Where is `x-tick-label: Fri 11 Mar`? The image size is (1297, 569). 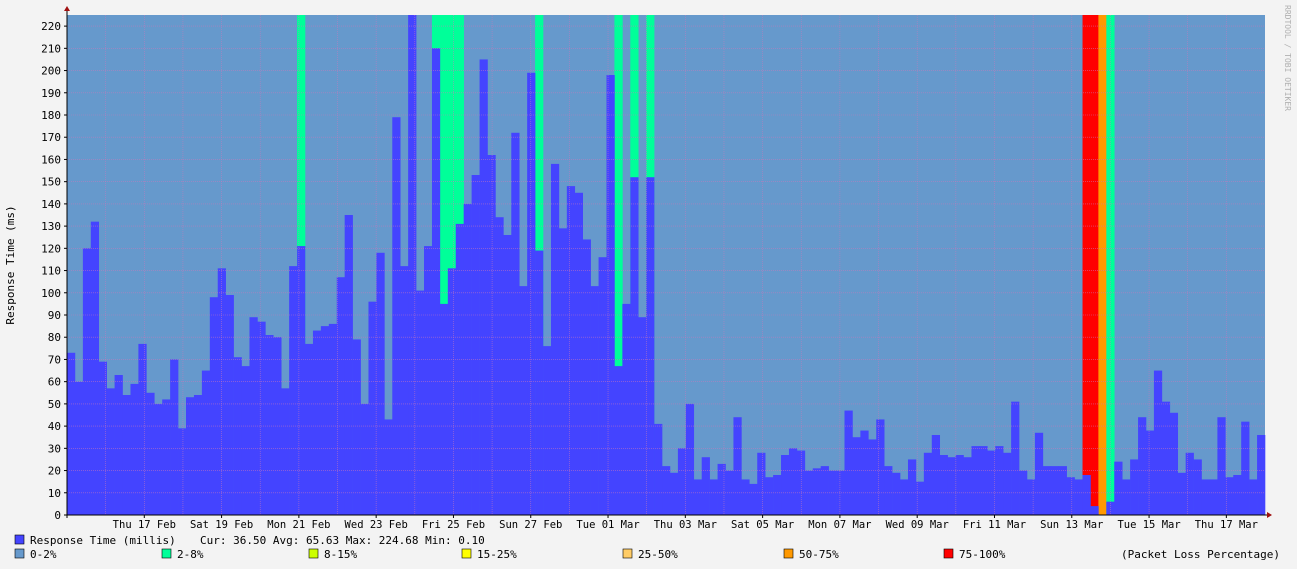
x-tick-label: Fri 11 Mar is located at coordinates (994, 525).